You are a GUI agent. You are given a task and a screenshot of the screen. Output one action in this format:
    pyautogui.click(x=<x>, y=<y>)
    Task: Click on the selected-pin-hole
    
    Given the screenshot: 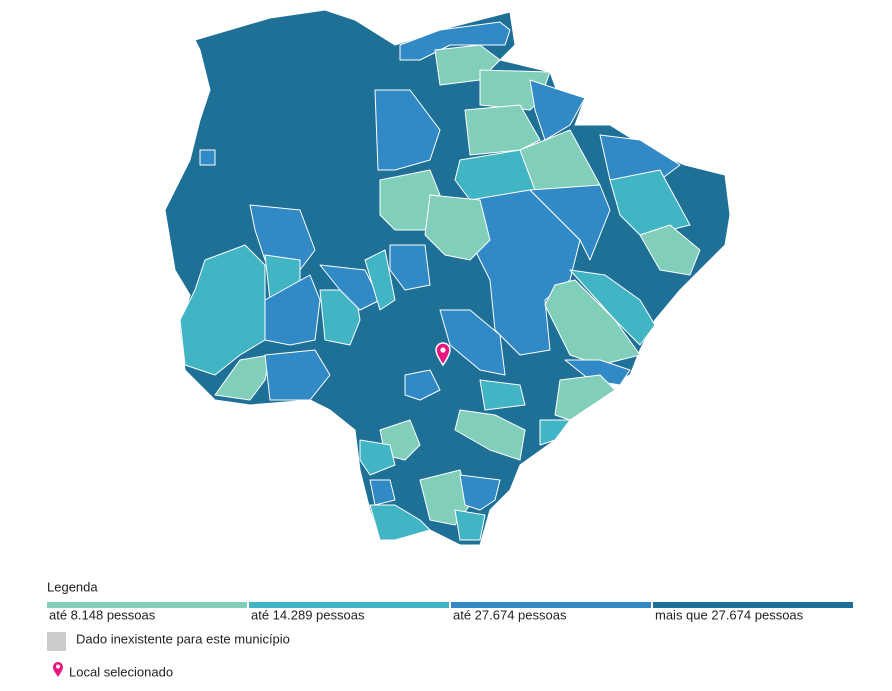 What is the action you would take?
    pyautogui.click(x=443, y=350)
    